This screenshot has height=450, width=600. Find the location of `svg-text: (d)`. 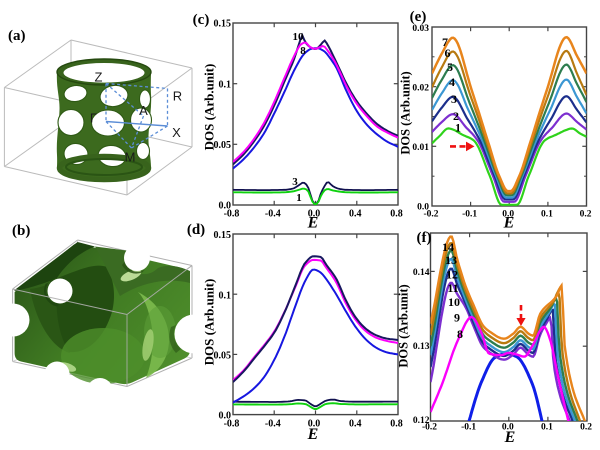

svg-text: (d) is located at coordinates (196, 230).